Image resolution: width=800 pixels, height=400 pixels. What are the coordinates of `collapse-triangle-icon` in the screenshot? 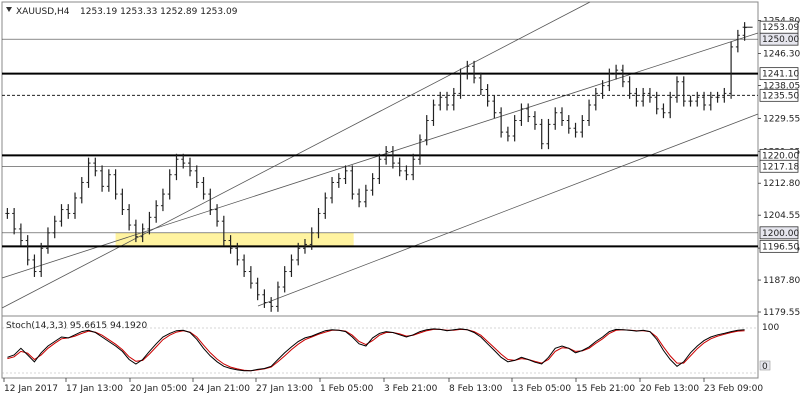 It's located at (9, 9).